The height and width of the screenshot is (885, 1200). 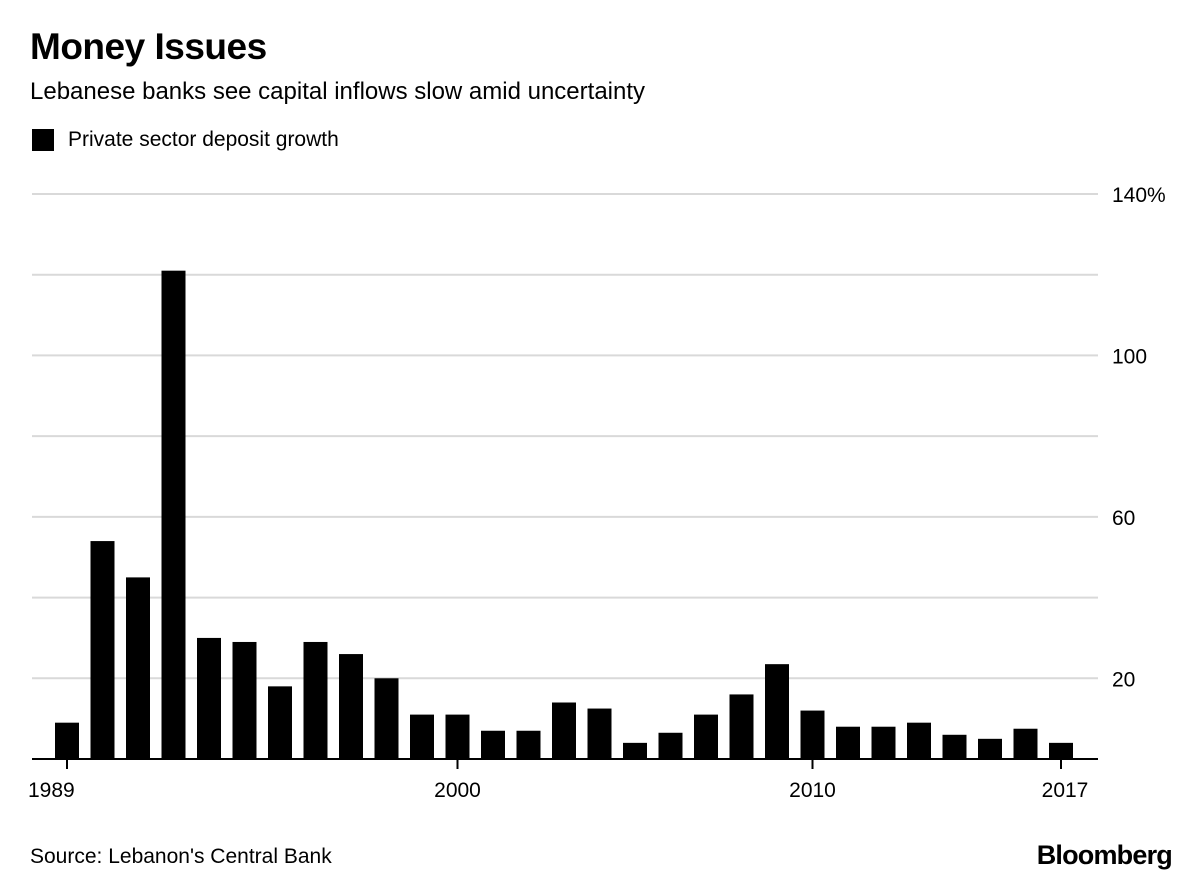 What do you see at coordinates (990, 748) in the screenshot?
I see `bar-2015` at bounding box center [990, 748].